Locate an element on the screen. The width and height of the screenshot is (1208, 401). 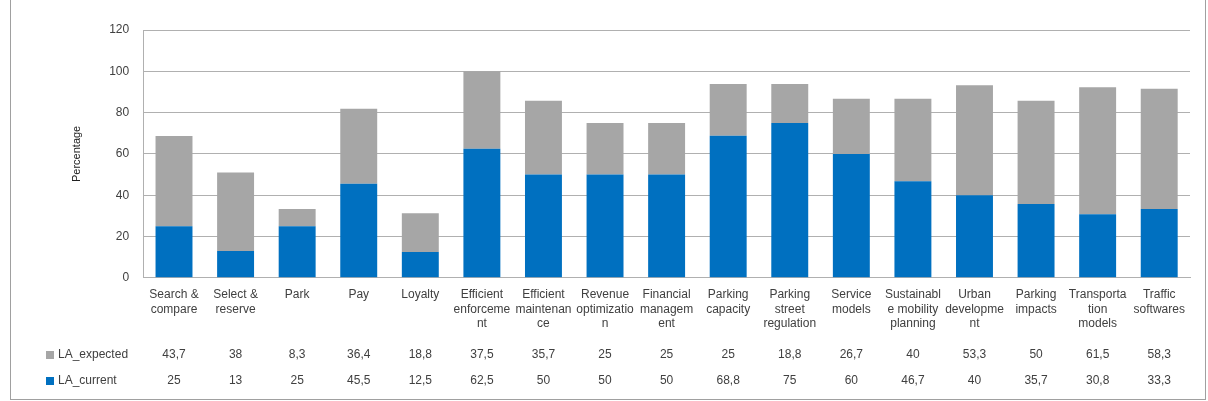
x-tick-label: Efficient enforcement is located at coordinates (482, 309).